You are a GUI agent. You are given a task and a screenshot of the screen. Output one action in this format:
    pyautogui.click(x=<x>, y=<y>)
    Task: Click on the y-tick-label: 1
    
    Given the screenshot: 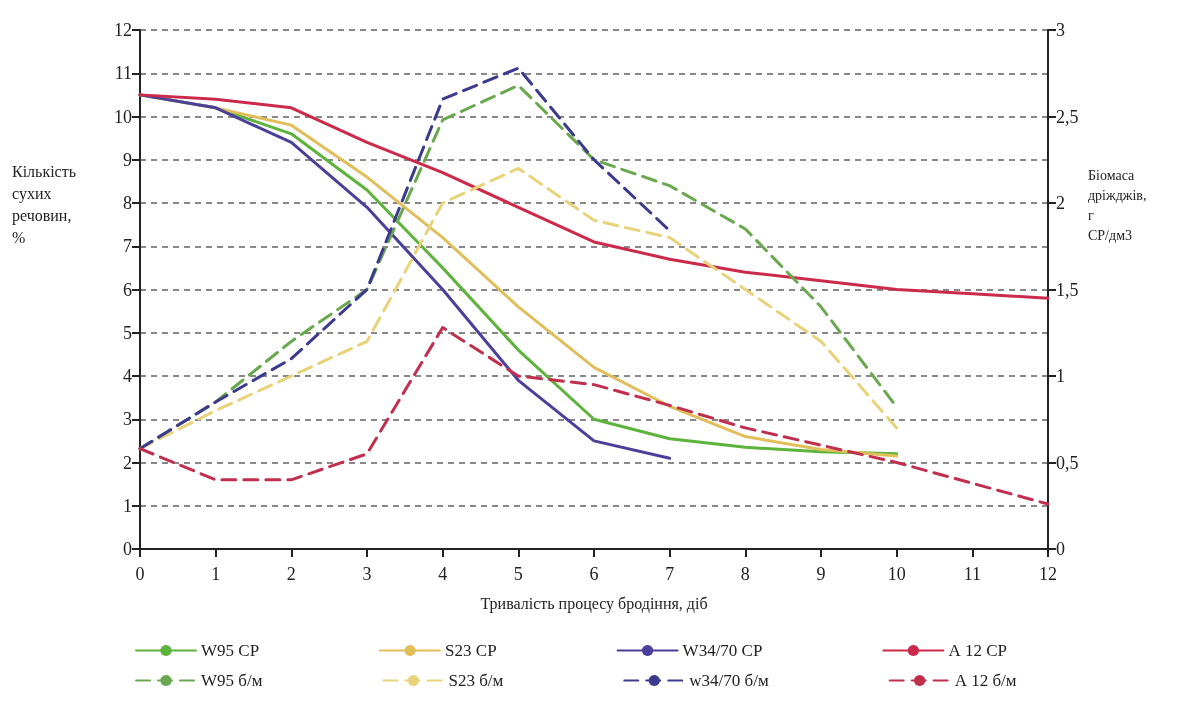 What is the action you would take?
    pyautogui.click(x=127, y=505)
    